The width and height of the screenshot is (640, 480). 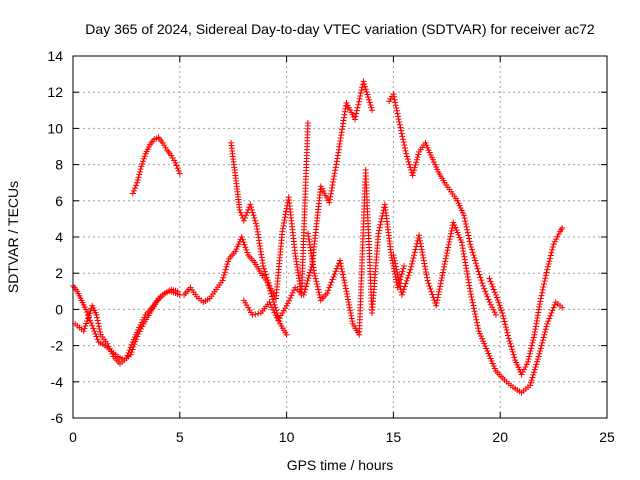 I want to click on x-tick-label: 25, so click(x=607, y=437).